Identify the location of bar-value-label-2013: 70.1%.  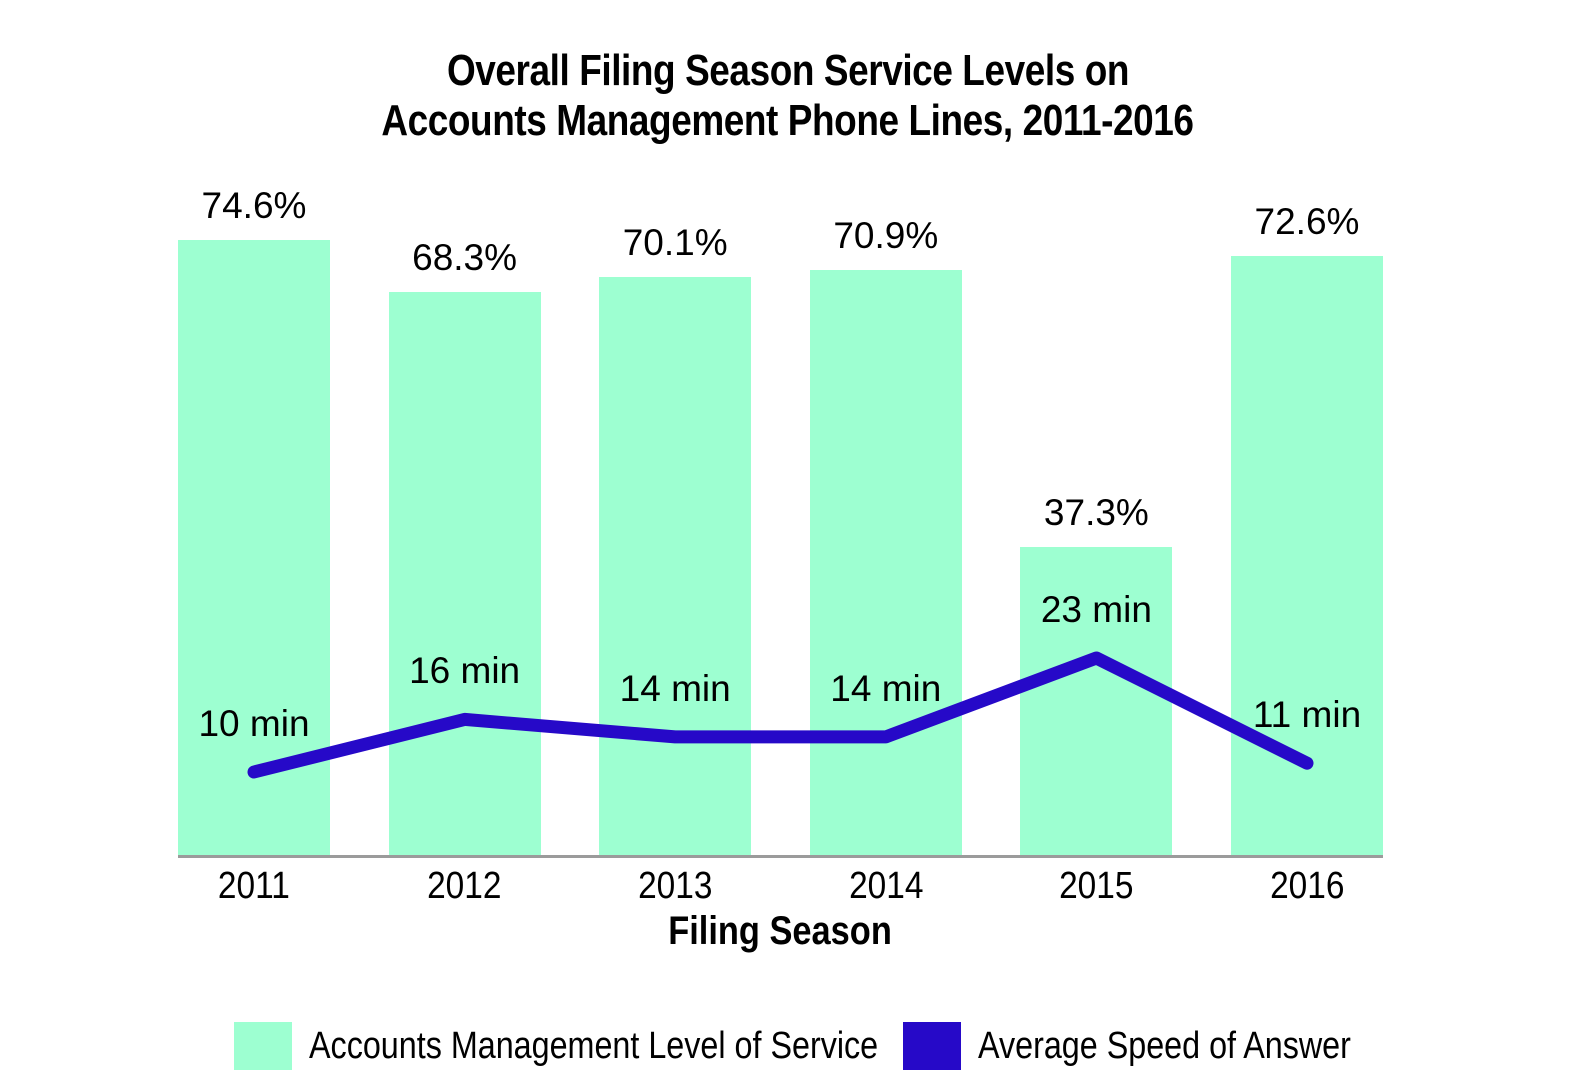
(675, 242).